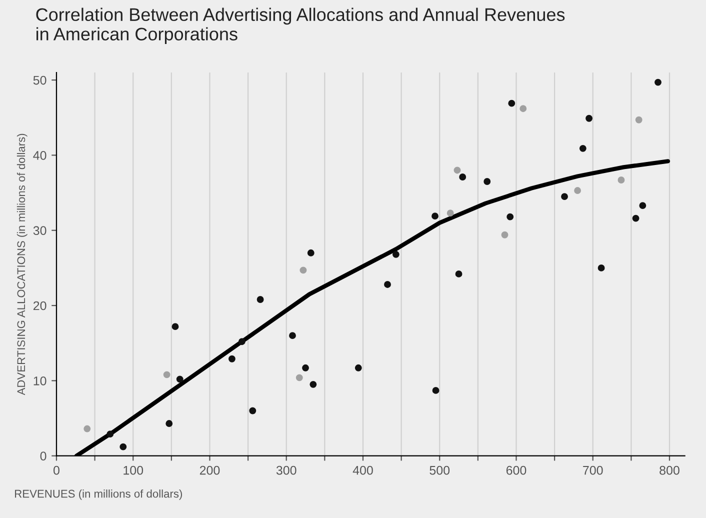 This screenshot has width=706, height=518. Describe the element at coordinates (98, 495) in the screenshot. I see `x-axis-title: REVENUES (in millions of dollars)` at that location.